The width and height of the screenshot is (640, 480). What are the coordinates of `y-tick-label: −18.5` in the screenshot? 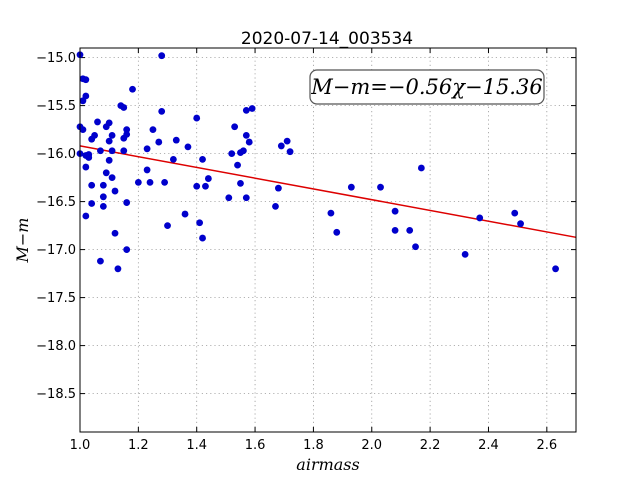 It's located at (56, 394).